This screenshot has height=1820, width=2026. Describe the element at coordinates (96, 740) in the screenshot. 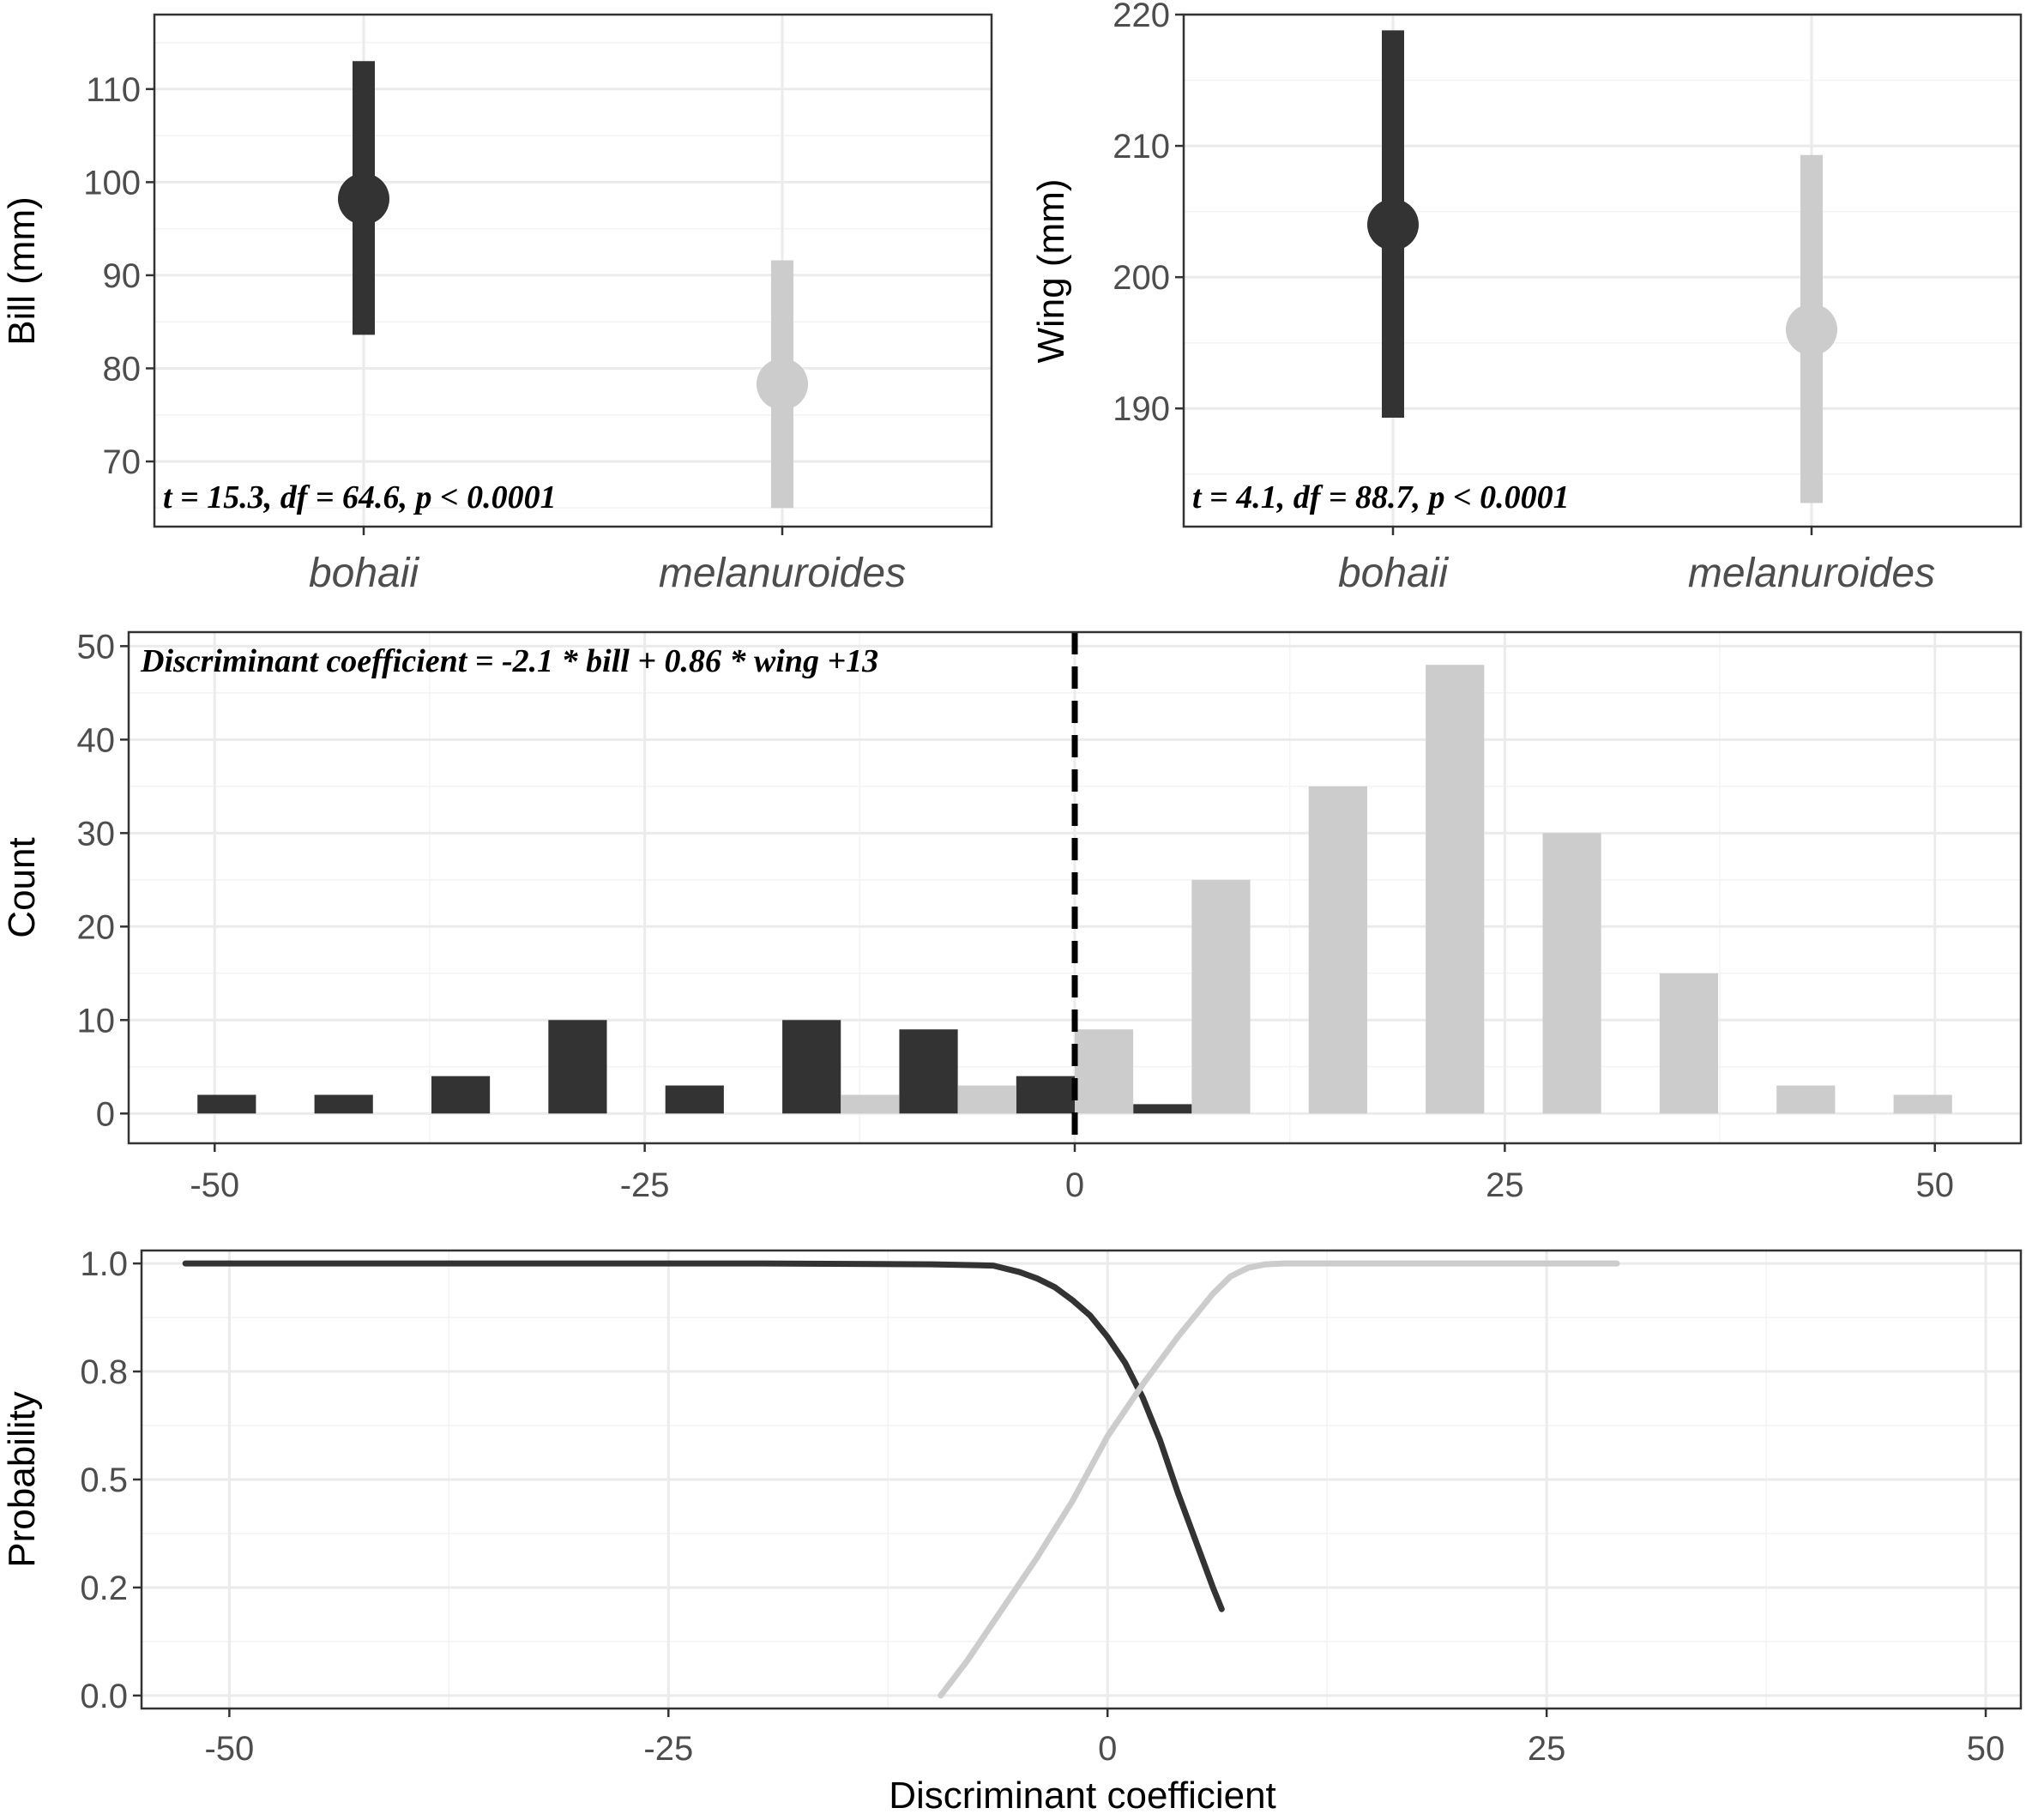

I see `histogram-y-tick-label: 40` at that location.